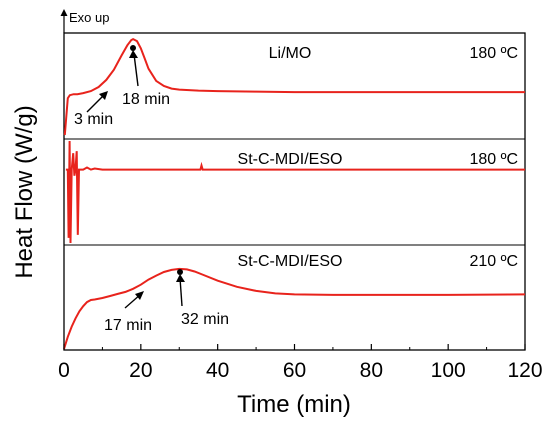 The width and height of the screenshot is (550, 428). What do you see at coordinates (493, 261) in the screenshot?
I see `panel-3-temperature: 210 ºC` at bounding box center [493, 261].